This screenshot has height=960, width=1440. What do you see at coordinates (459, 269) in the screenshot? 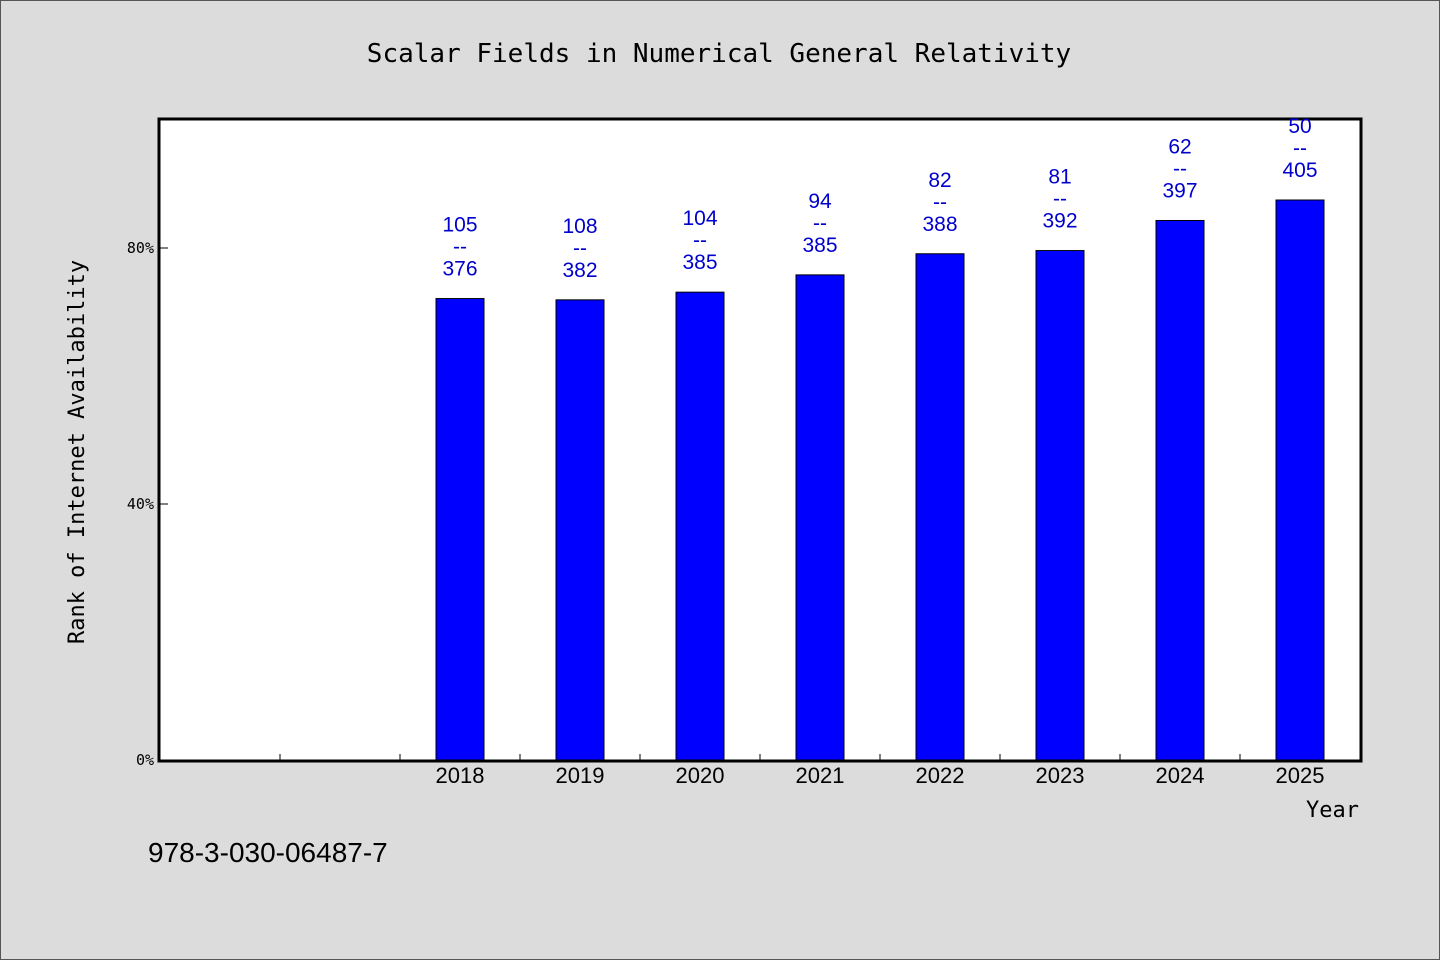
I see `data-label: 376` at bounding box center [459, 269].